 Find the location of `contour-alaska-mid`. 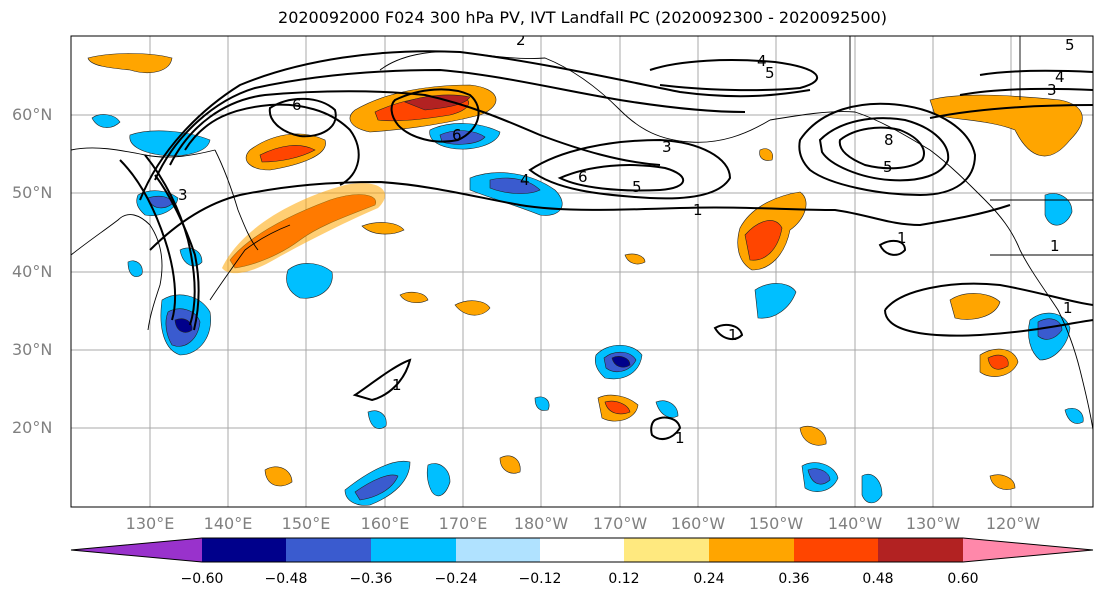

contour-alaska-mid is located at coordinates (884, 149).